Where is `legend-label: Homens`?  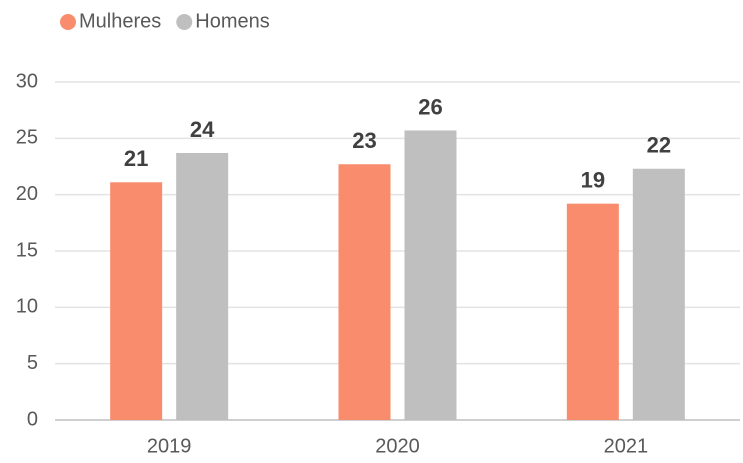 legend-label: Homens is located at coordinates (232, 21).